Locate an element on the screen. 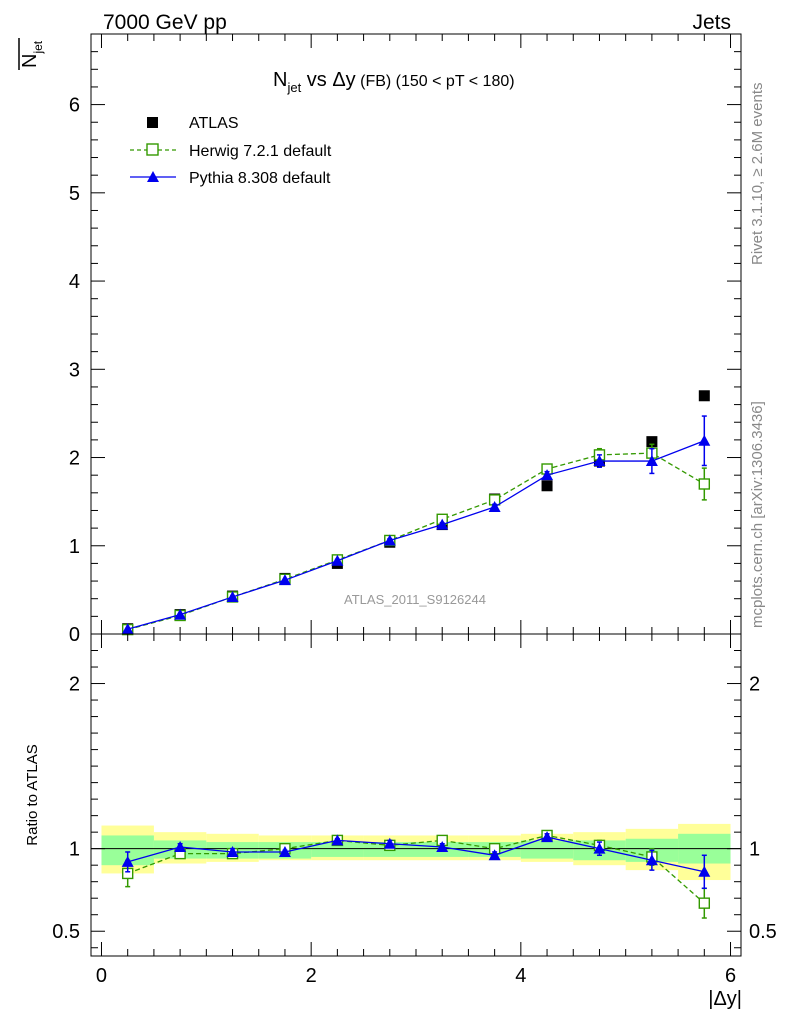 The width and height of the screenshot is (786, 1024). energy-label: 7000 GeV pp is located at coordinates (165, 22).